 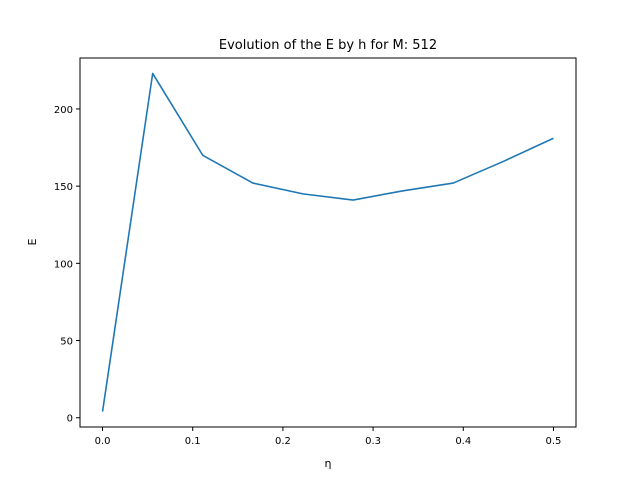 I want to click on y-tick-label: 200, so click(x=63, y=110).